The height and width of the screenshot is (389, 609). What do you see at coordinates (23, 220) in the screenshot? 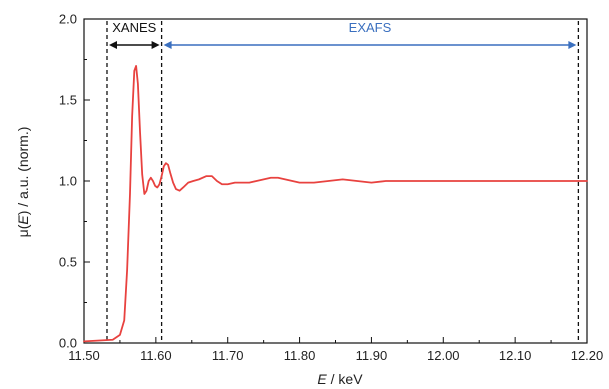
I see `y-axis-title-variable: E` at bounding box center [23, 220].